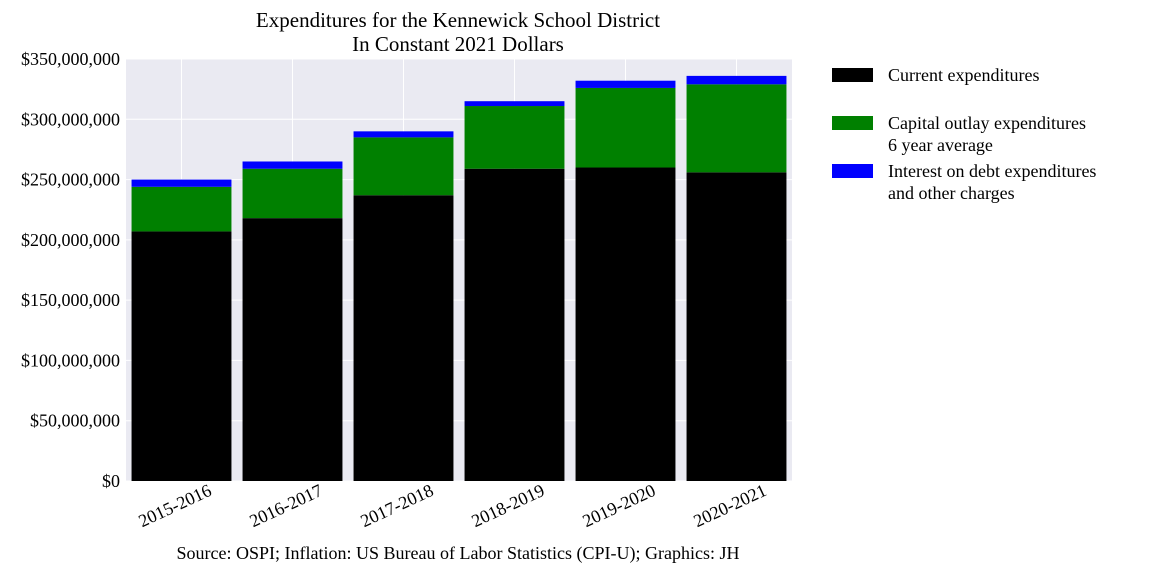 This screenshot has width=1152, height=576. Describe the element at coordinates (70, 119) in the screenshot. I see `y-tick-label: $300,000,000` at that location.